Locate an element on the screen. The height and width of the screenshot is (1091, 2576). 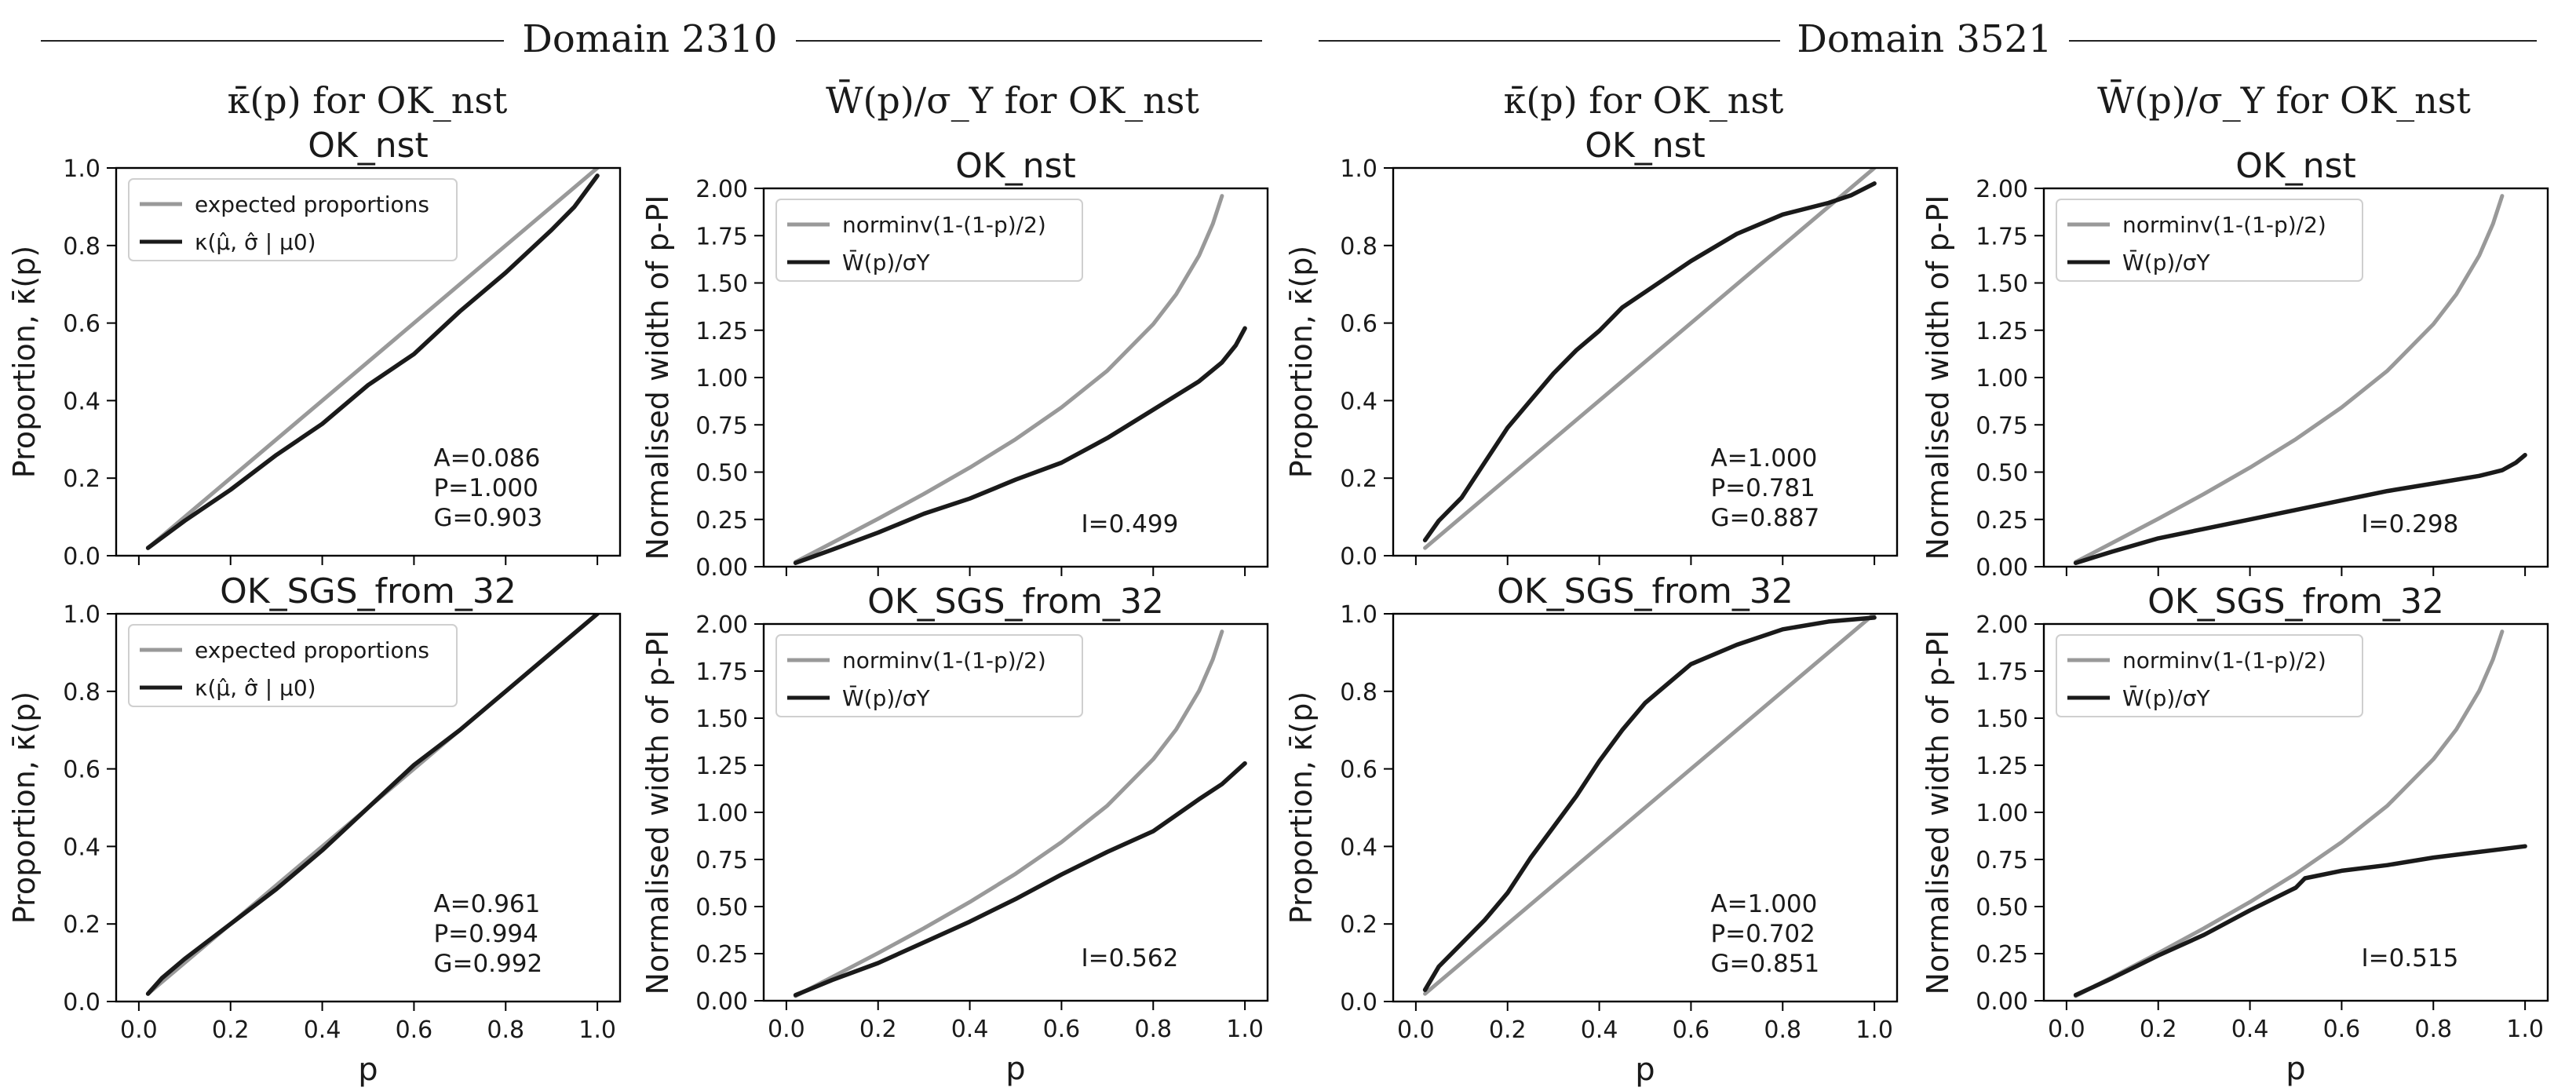
column-header-1: κ̄(p) for OK_nst is located at coordinates (368, 100).